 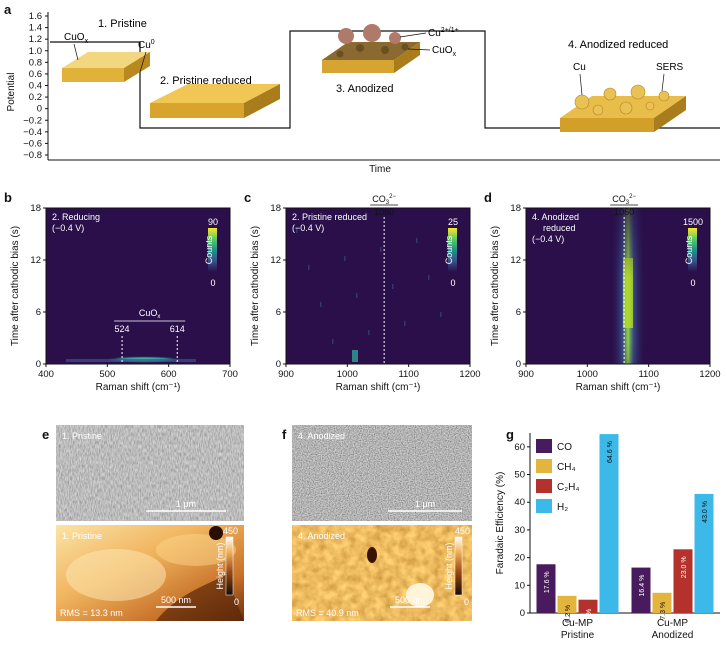 What do you see at coordinates (32, 132) in the screenshot?
I see `panel-a-ytick-label: −0.4` at bounding box center [32, 132].